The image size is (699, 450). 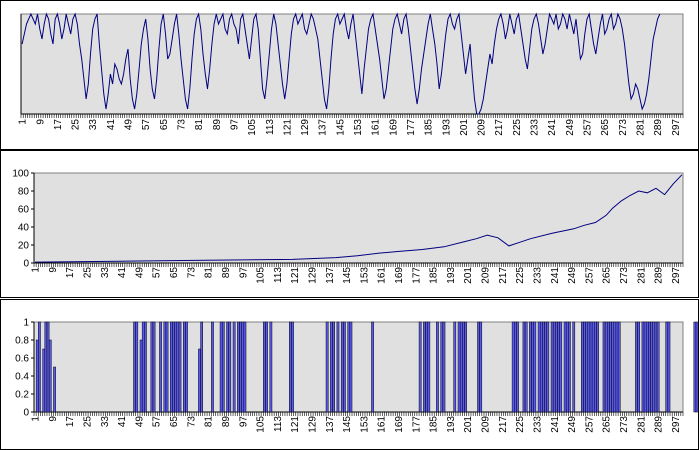 I want to click on y-tick-label: 0.4, so click(x=22, y=377).